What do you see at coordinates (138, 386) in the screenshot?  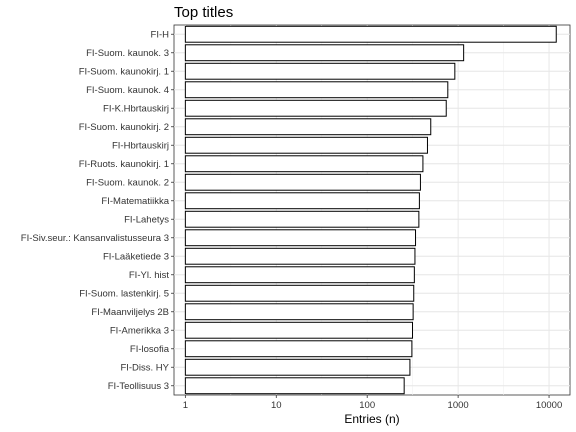 I see `category-label: FI-Teollisuus 3` at bounding box center [138, 386].